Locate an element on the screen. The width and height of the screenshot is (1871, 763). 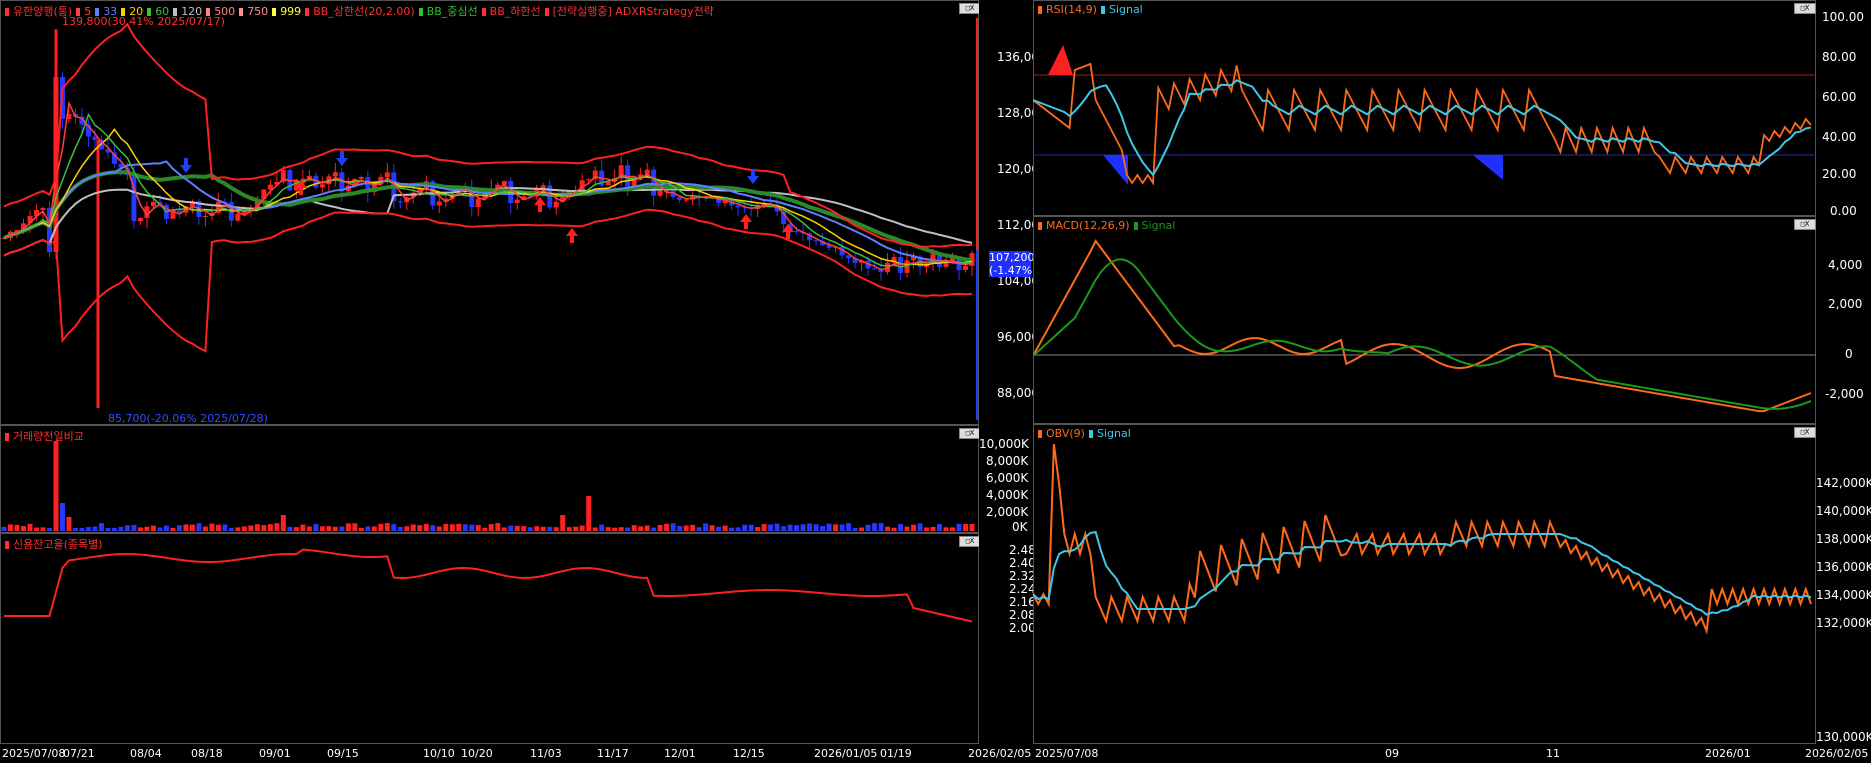
price-legend-item: 750 is located at coordinates (258, 11).